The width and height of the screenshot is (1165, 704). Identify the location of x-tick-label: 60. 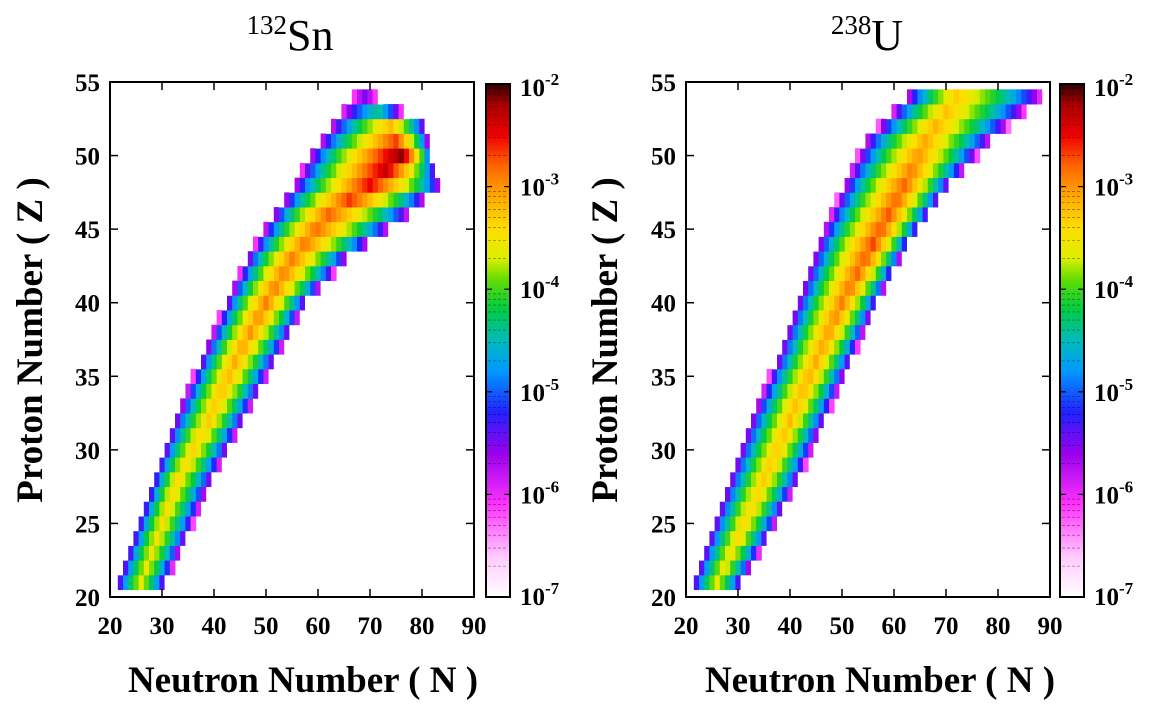
(894, 626).